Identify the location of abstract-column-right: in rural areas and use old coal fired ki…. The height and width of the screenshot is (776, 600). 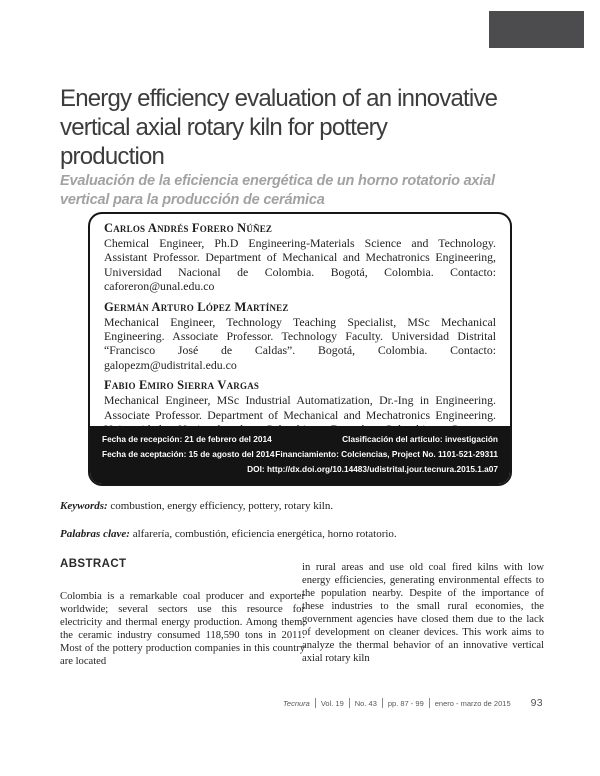
(423, 613).